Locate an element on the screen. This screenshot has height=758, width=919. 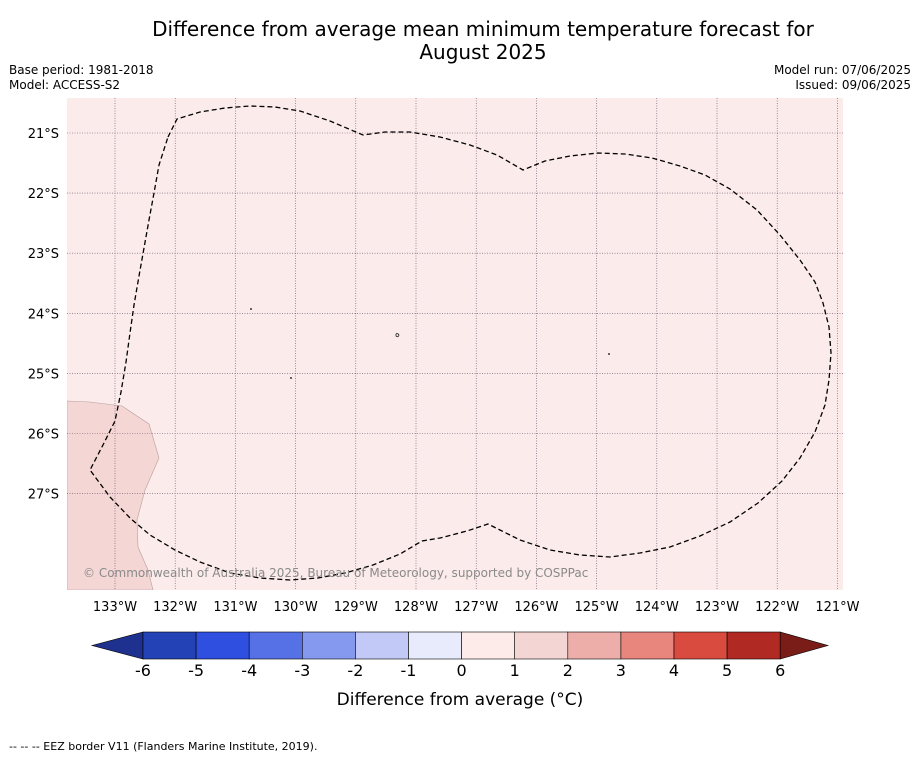
colorbar-label: Difference from average (°C) is located at coordinates (460, 700).